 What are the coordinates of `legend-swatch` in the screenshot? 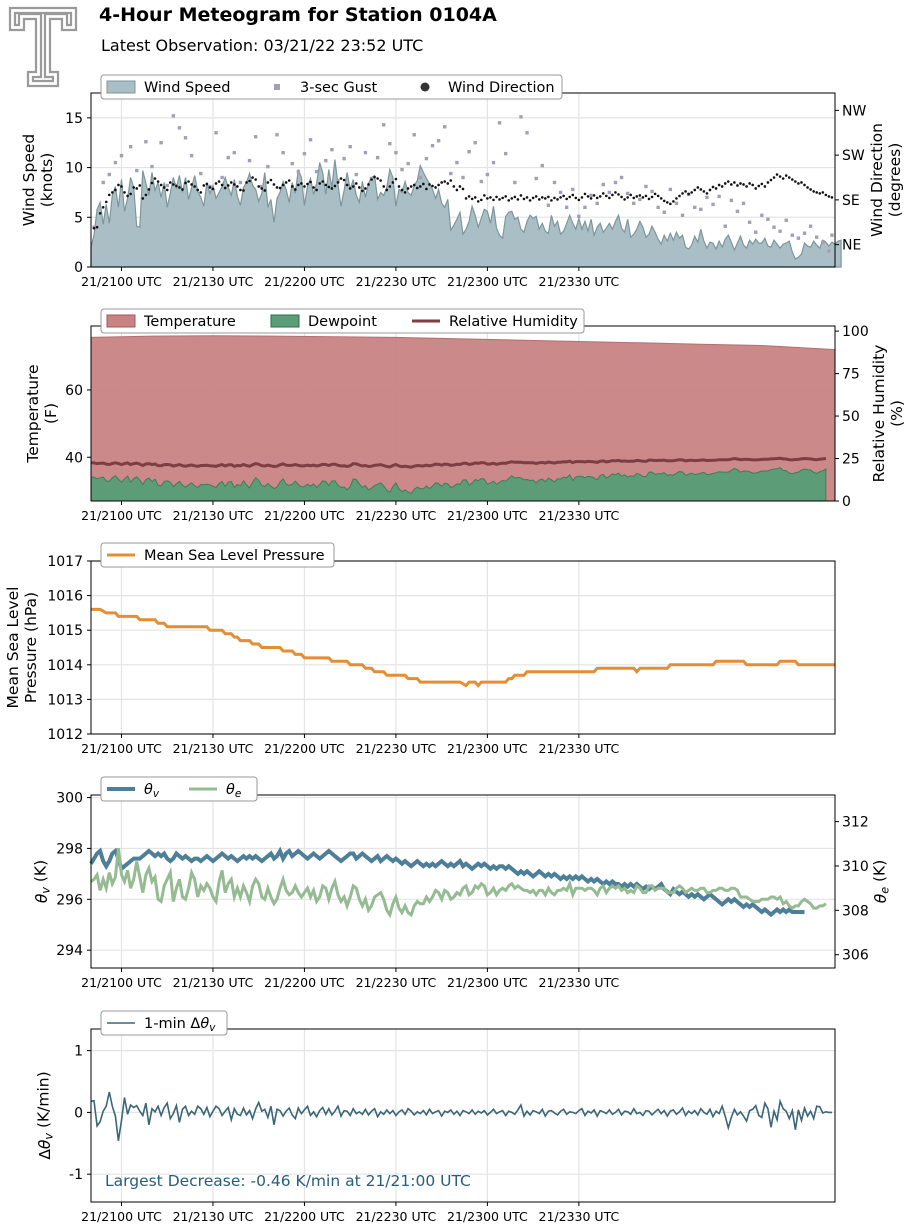 It's located at (277, 87).